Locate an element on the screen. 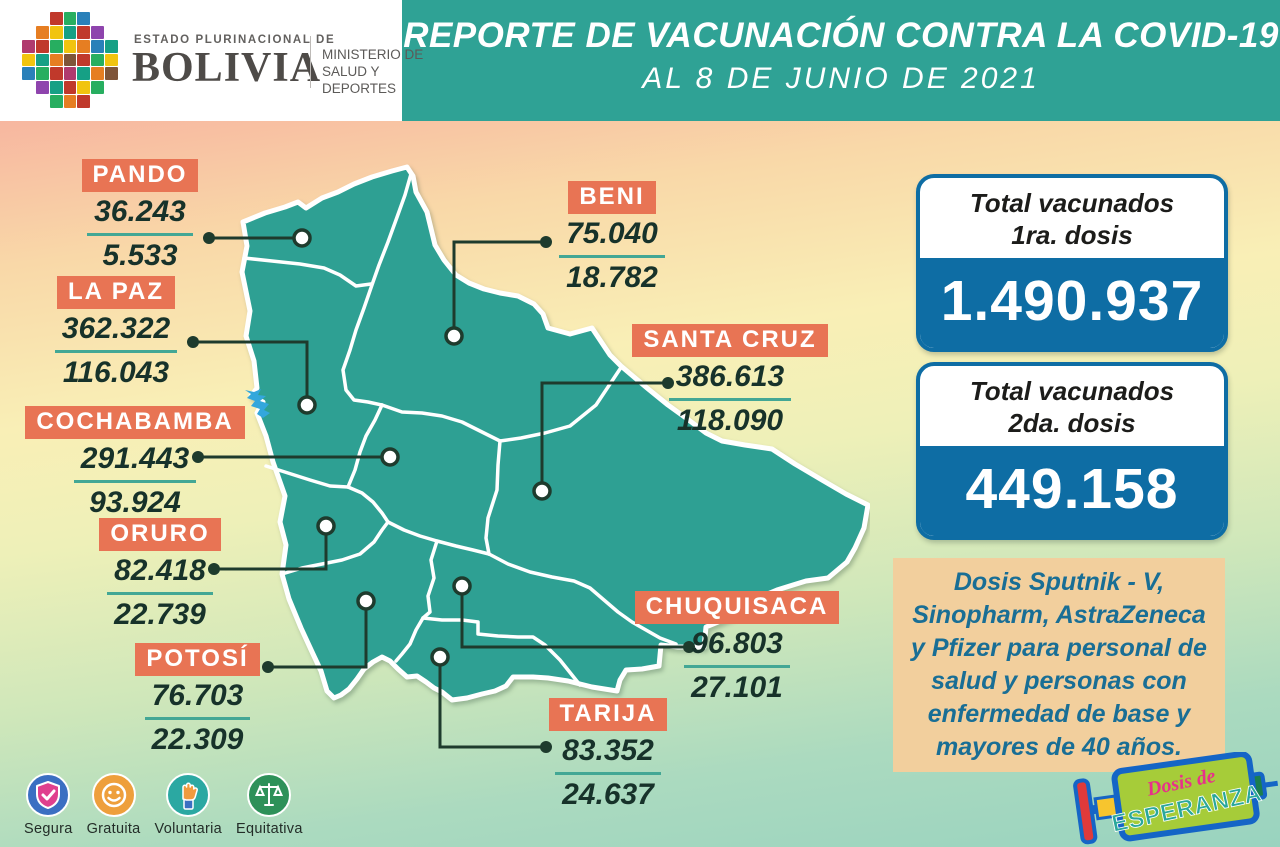  principle-gratuita: Gratuita is located at coordinates (114, 804).